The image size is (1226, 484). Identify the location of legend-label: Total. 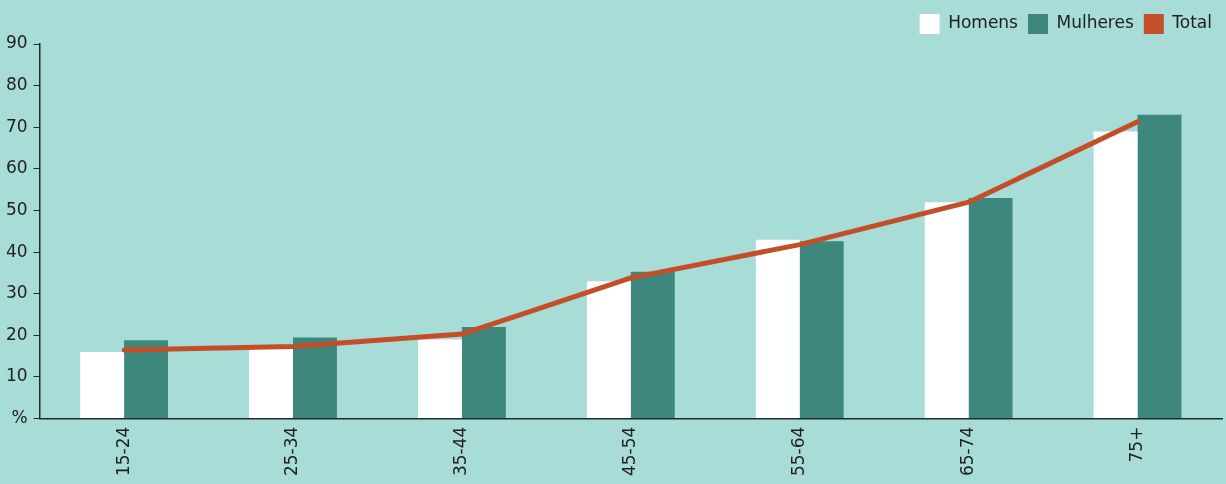
(1191, 22).